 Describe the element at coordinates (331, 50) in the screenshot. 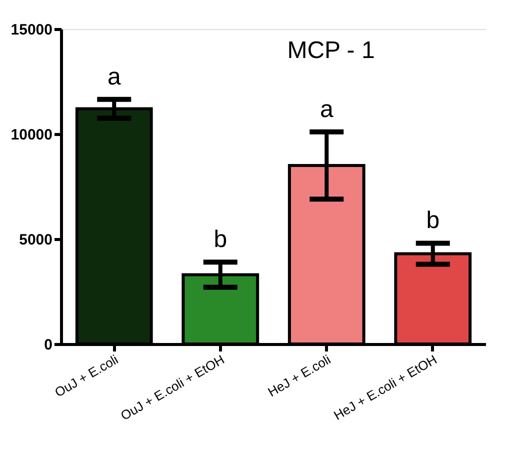

I see `chart-title: MCP - 1` at that location.